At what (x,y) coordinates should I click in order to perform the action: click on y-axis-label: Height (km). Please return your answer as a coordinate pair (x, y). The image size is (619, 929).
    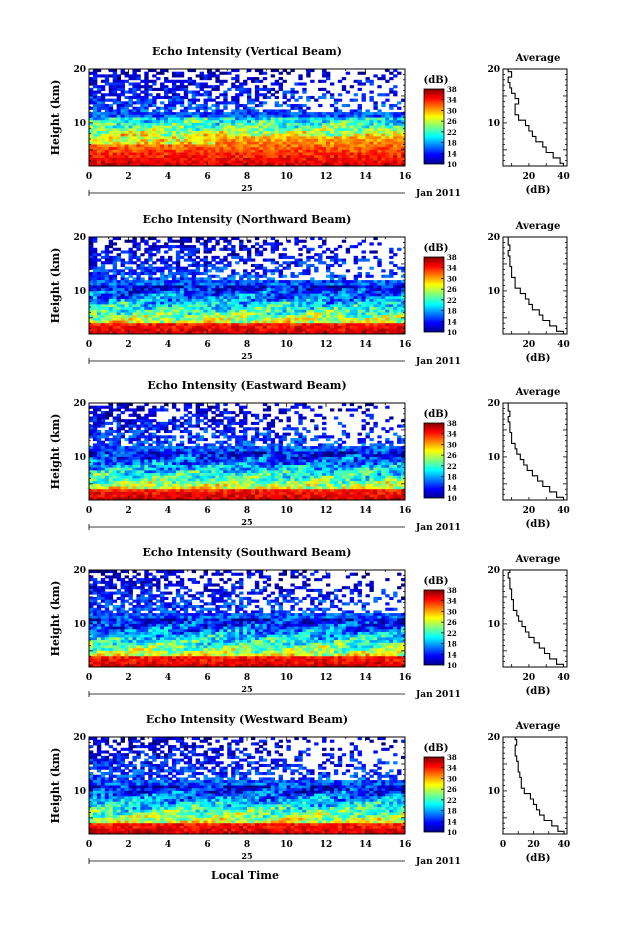
    Looking at the image, I should click on (55, 118).